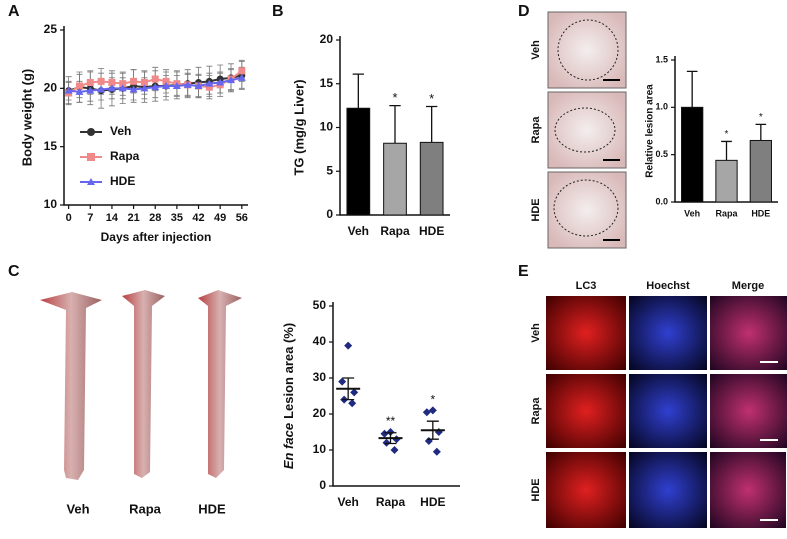  What do you see at coordinates (650, 131) in the screenshot?
I see `y-axis-label: Relative lesion area` at bounding box center [650, 131].